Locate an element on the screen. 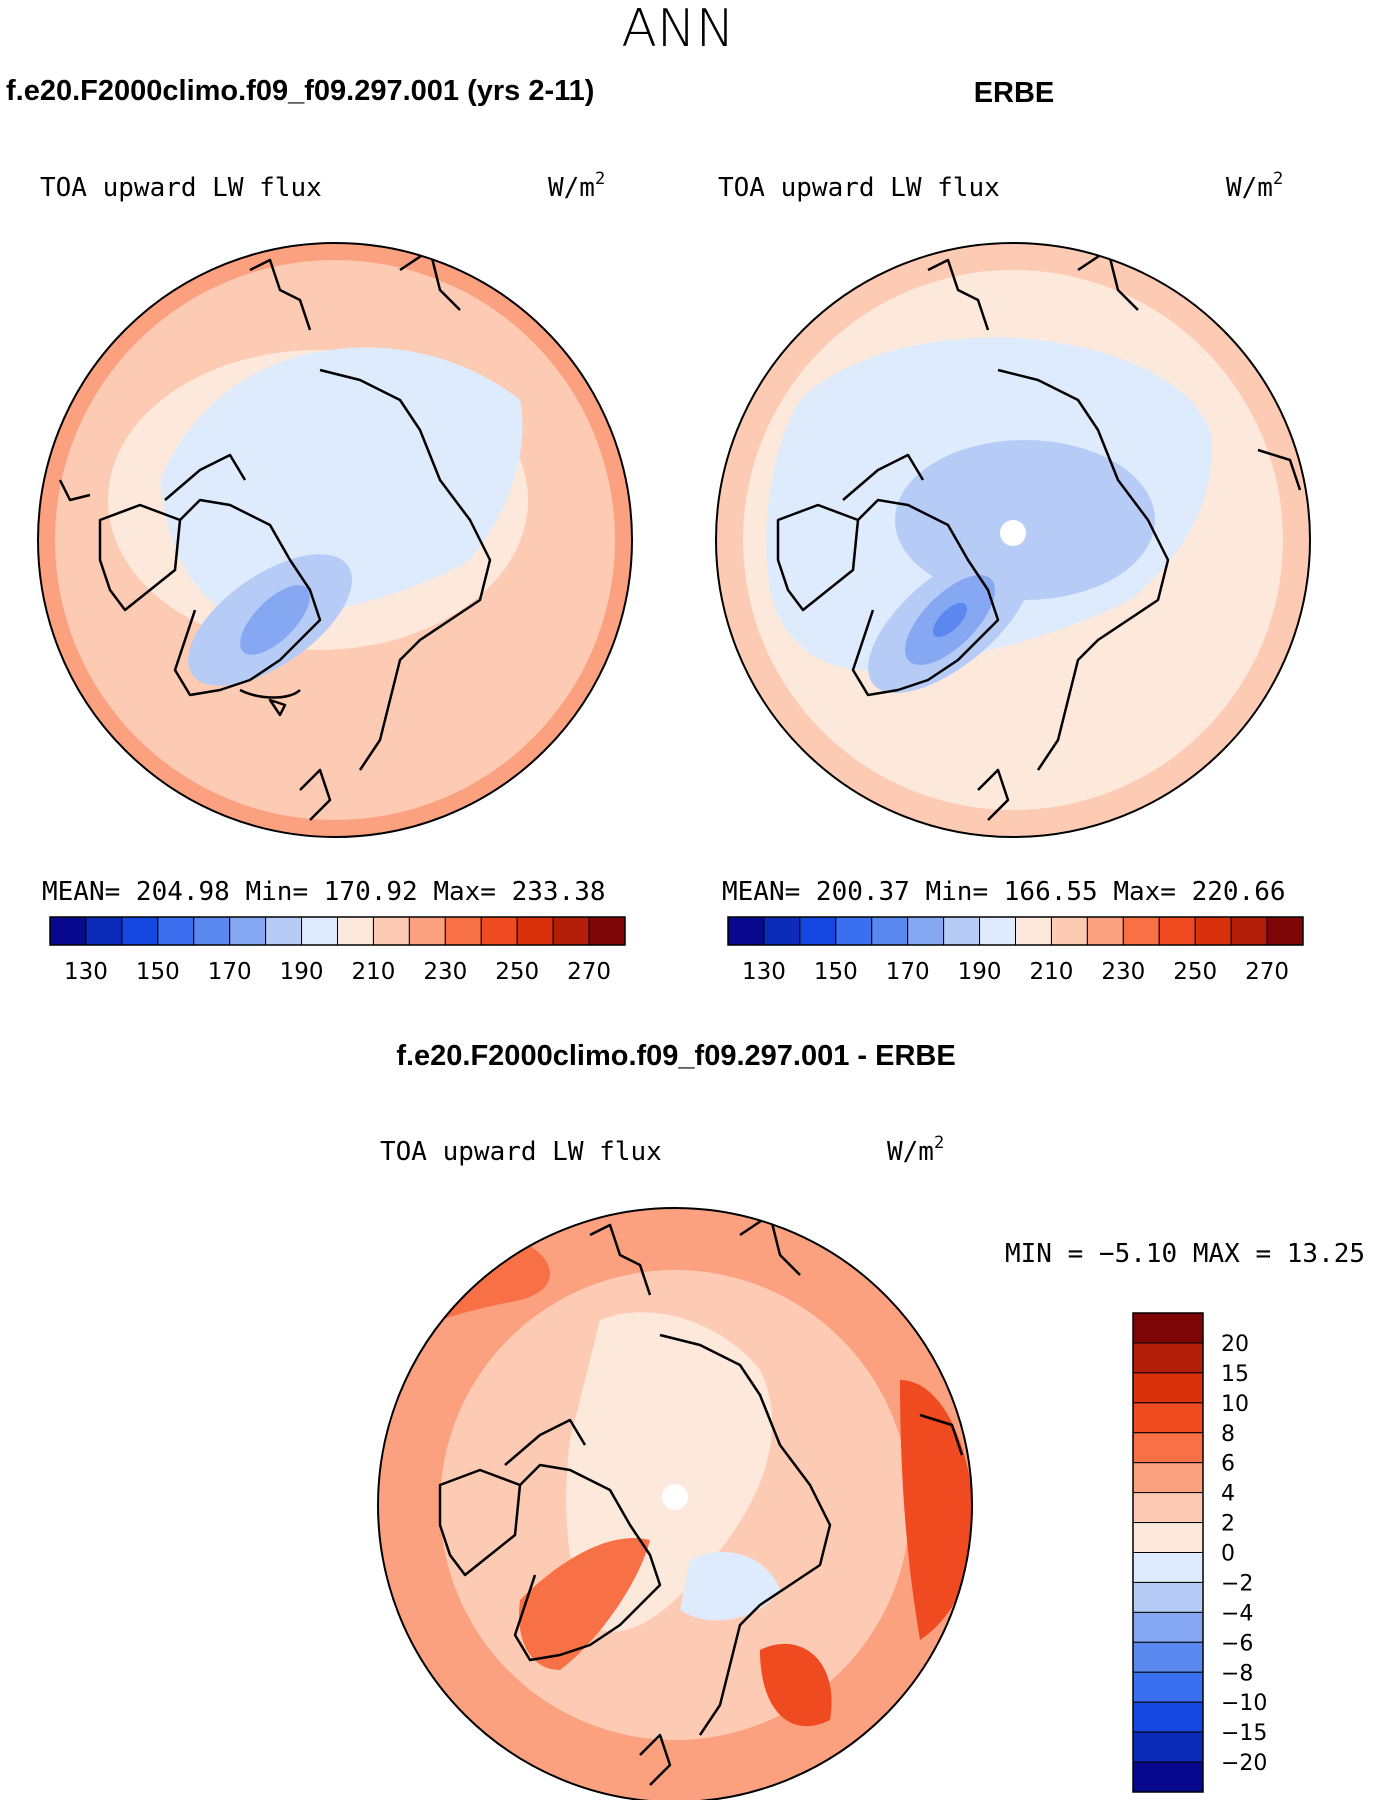  obs-colorbar: 130 150 170 190 210 230 250 270 is located at coordinates (1015, 950).